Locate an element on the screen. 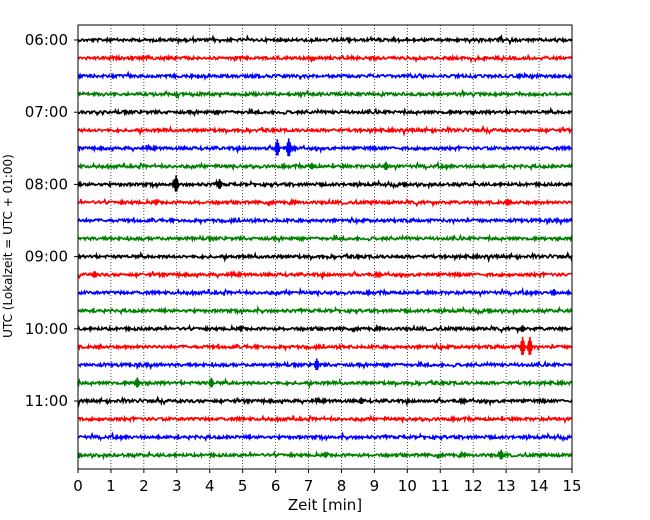  x-tick-label: 14 is located at coordinates (539, 486).